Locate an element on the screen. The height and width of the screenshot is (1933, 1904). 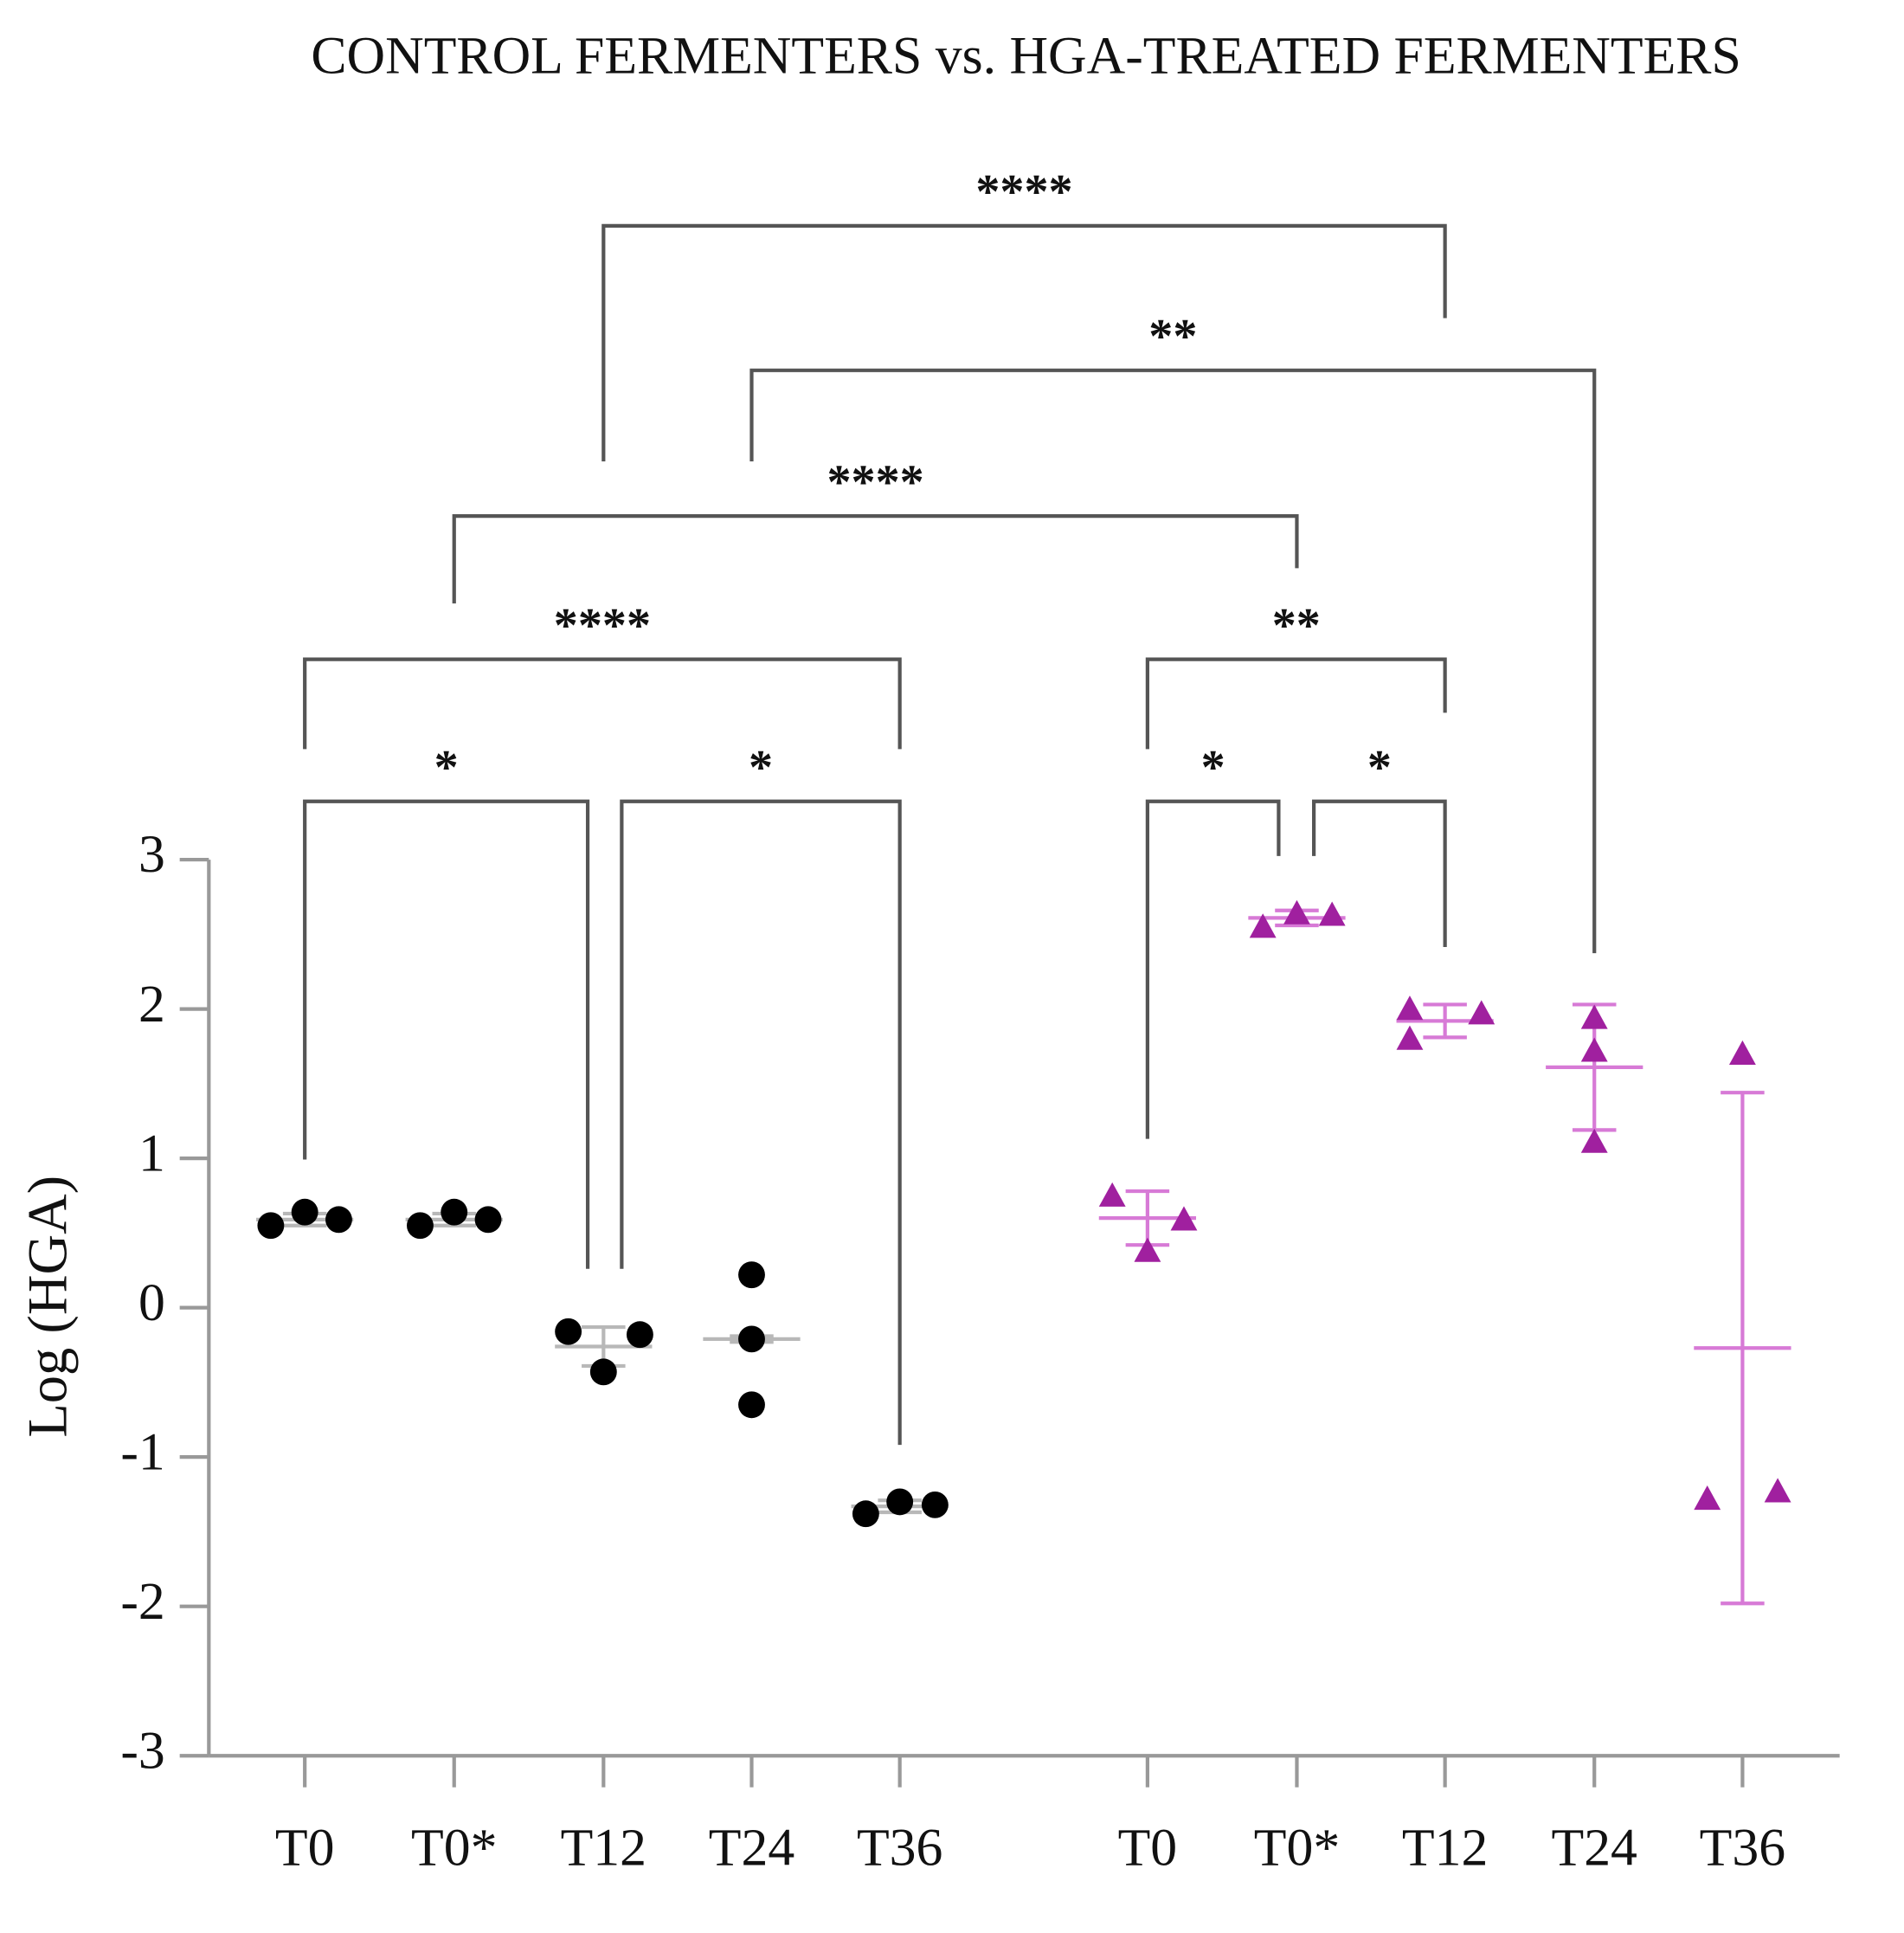
y-tick-label: -2 is located at coordinates (142, 1602).